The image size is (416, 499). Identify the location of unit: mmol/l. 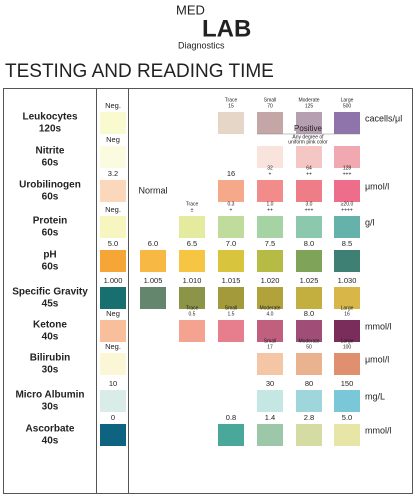
(378, 430).